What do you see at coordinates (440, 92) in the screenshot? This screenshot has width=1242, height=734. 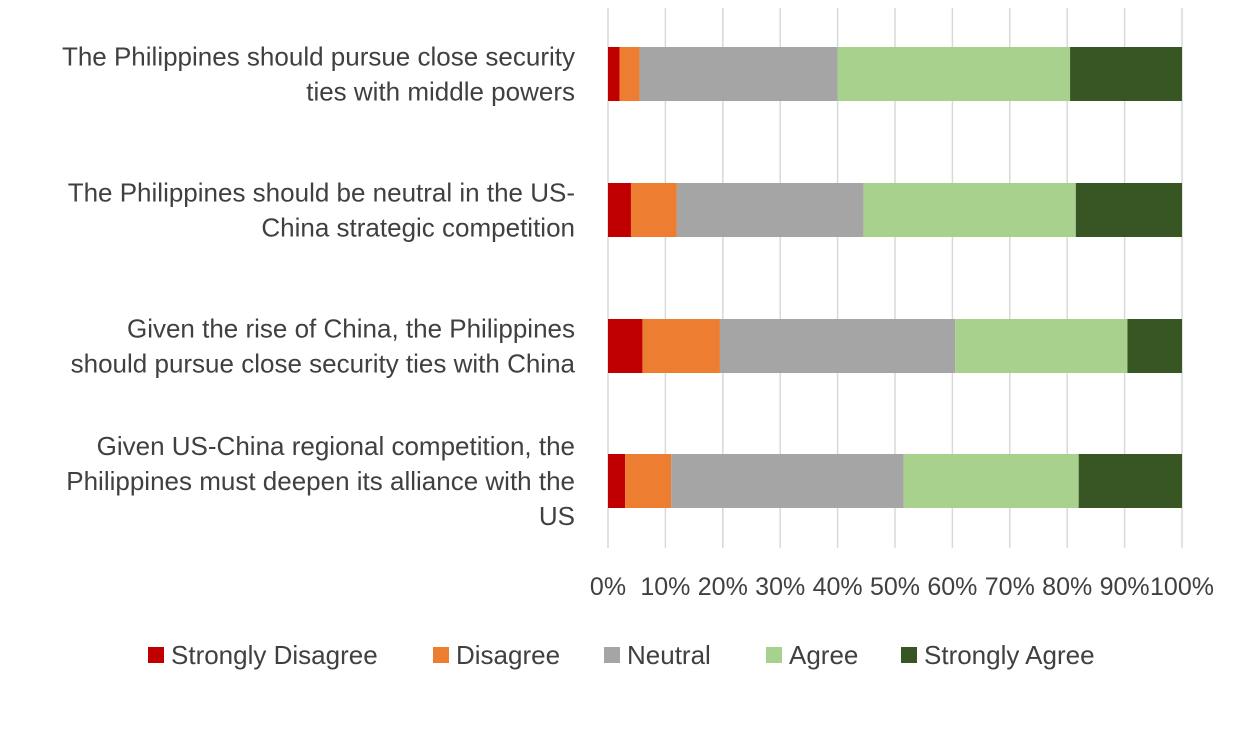 I see `category-label: ties with middle powers` at bounding box center [440, 92].